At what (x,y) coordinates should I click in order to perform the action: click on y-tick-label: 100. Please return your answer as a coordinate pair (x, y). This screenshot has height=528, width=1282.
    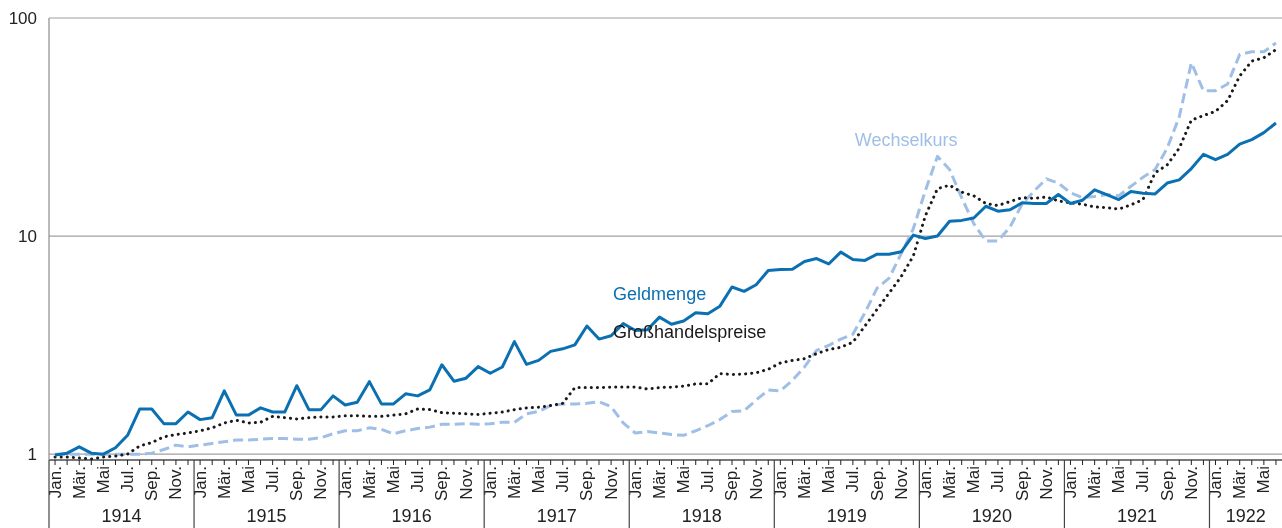
    Looking at the image, I should click on (22, 19).